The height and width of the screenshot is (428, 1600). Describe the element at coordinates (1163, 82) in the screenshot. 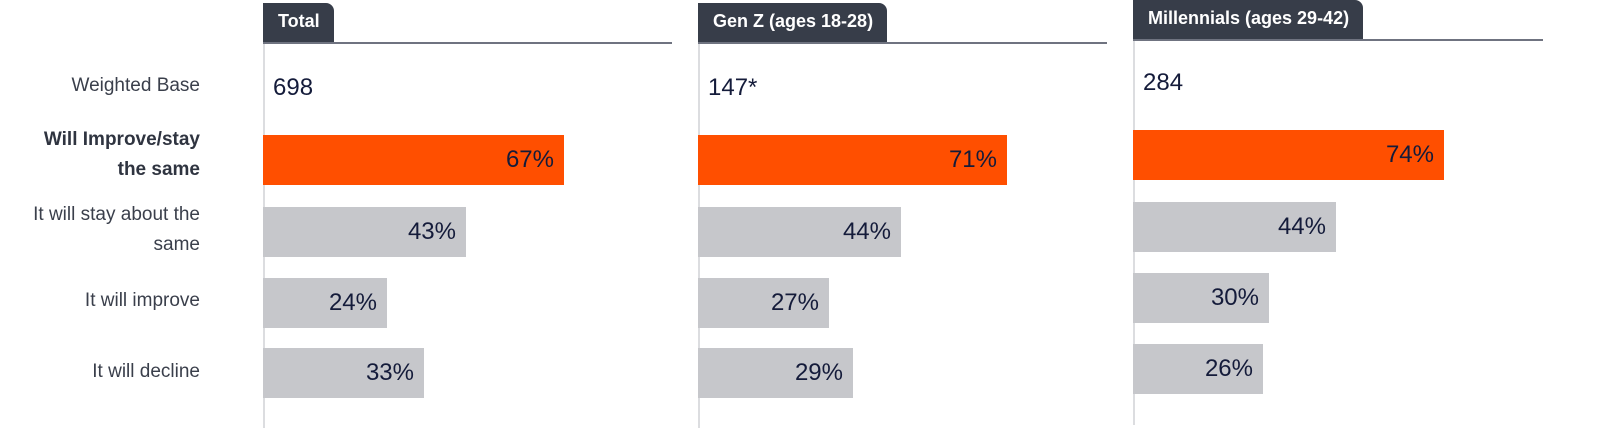

I see `weighted-base-value: 284` at that location.